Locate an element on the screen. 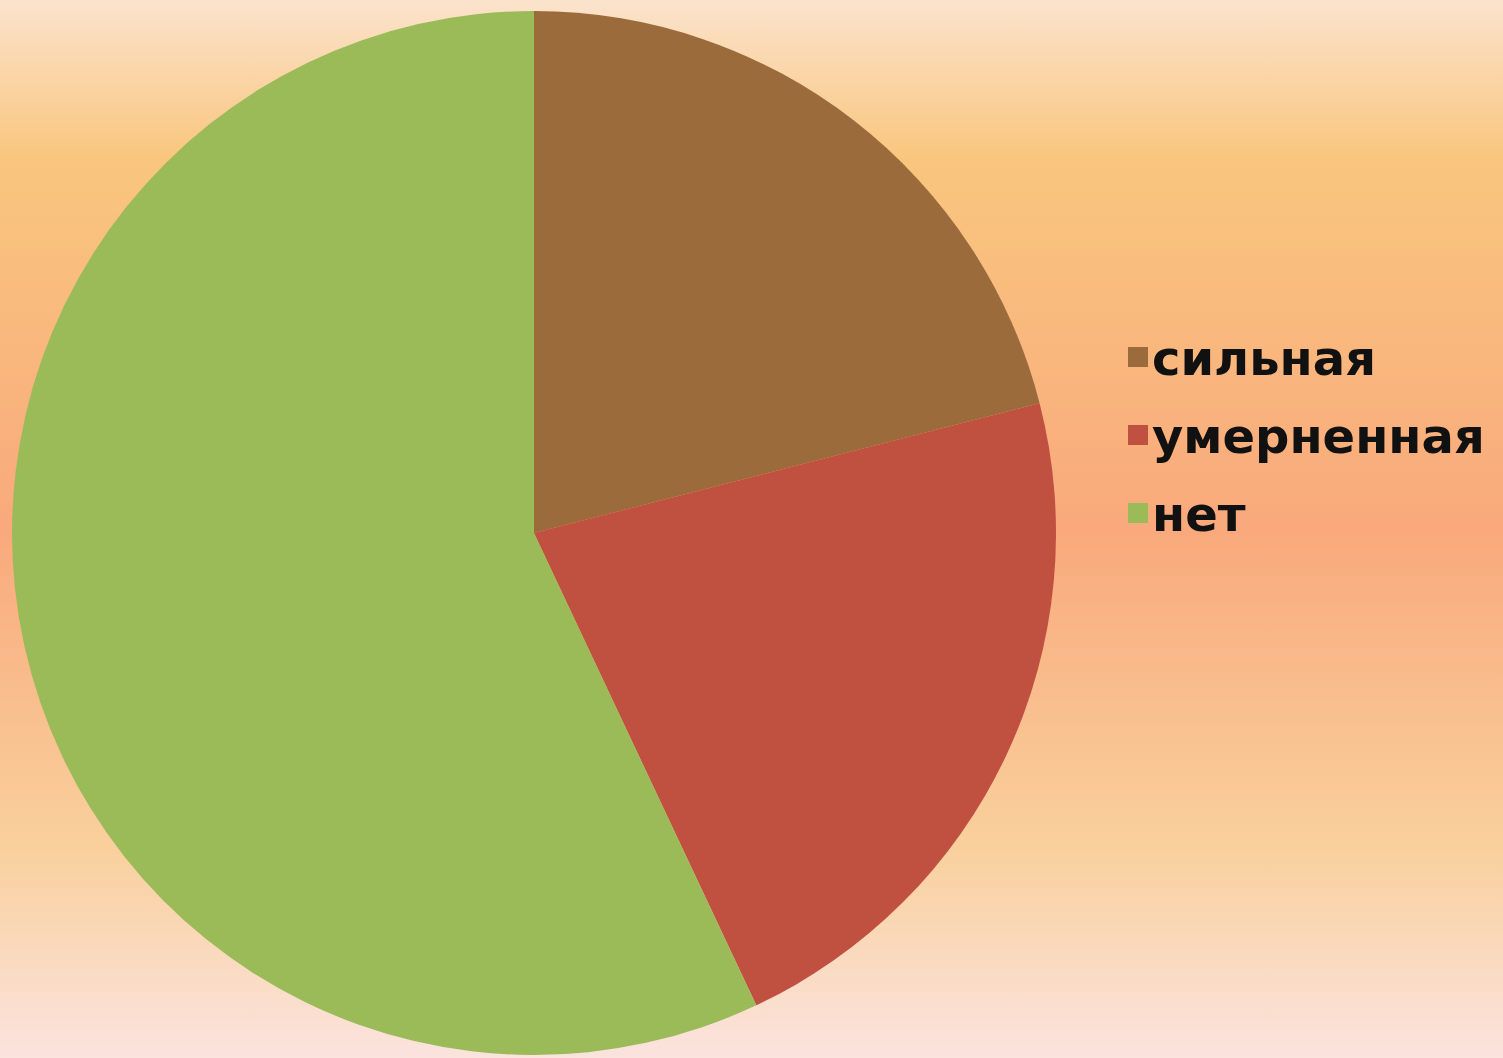  legend-label: умерненная is located at coordinates (1318, 436).